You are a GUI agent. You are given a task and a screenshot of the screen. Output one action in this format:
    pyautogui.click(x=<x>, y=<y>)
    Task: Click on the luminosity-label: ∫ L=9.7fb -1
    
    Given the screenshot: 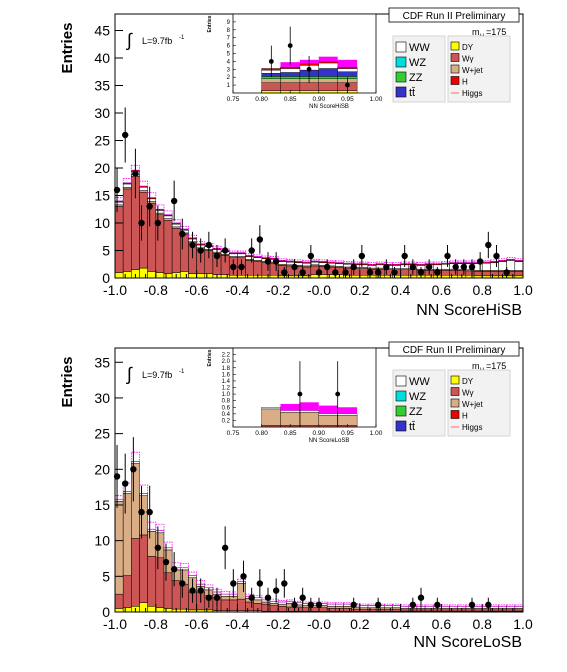 What is the action you would take?
    pyautogui.click(x=155, y=40)
    